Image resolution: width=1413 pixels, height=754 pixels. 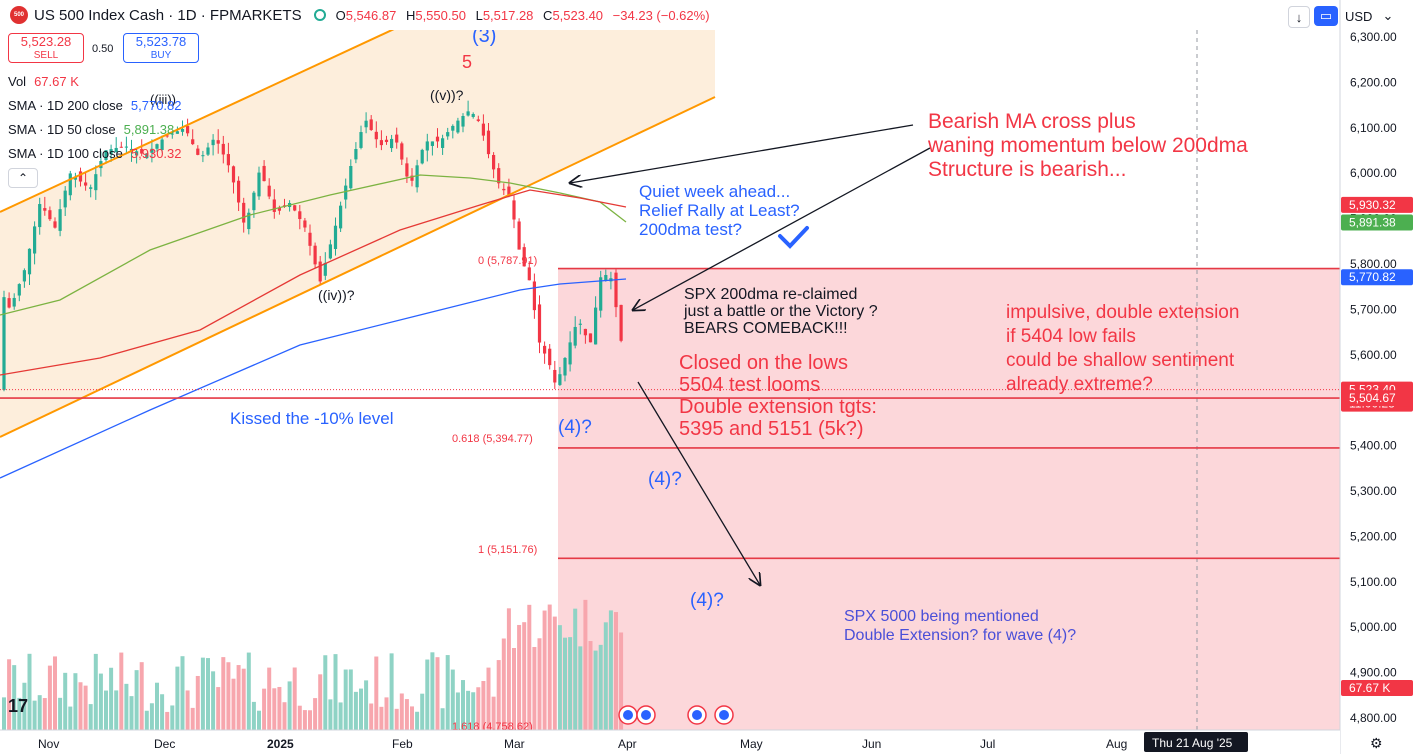 What do you see at coordinates (46, 48) in the screenshot?
I see `sell-button: 5,523.28 SELL` at bounding box center [46, 48].